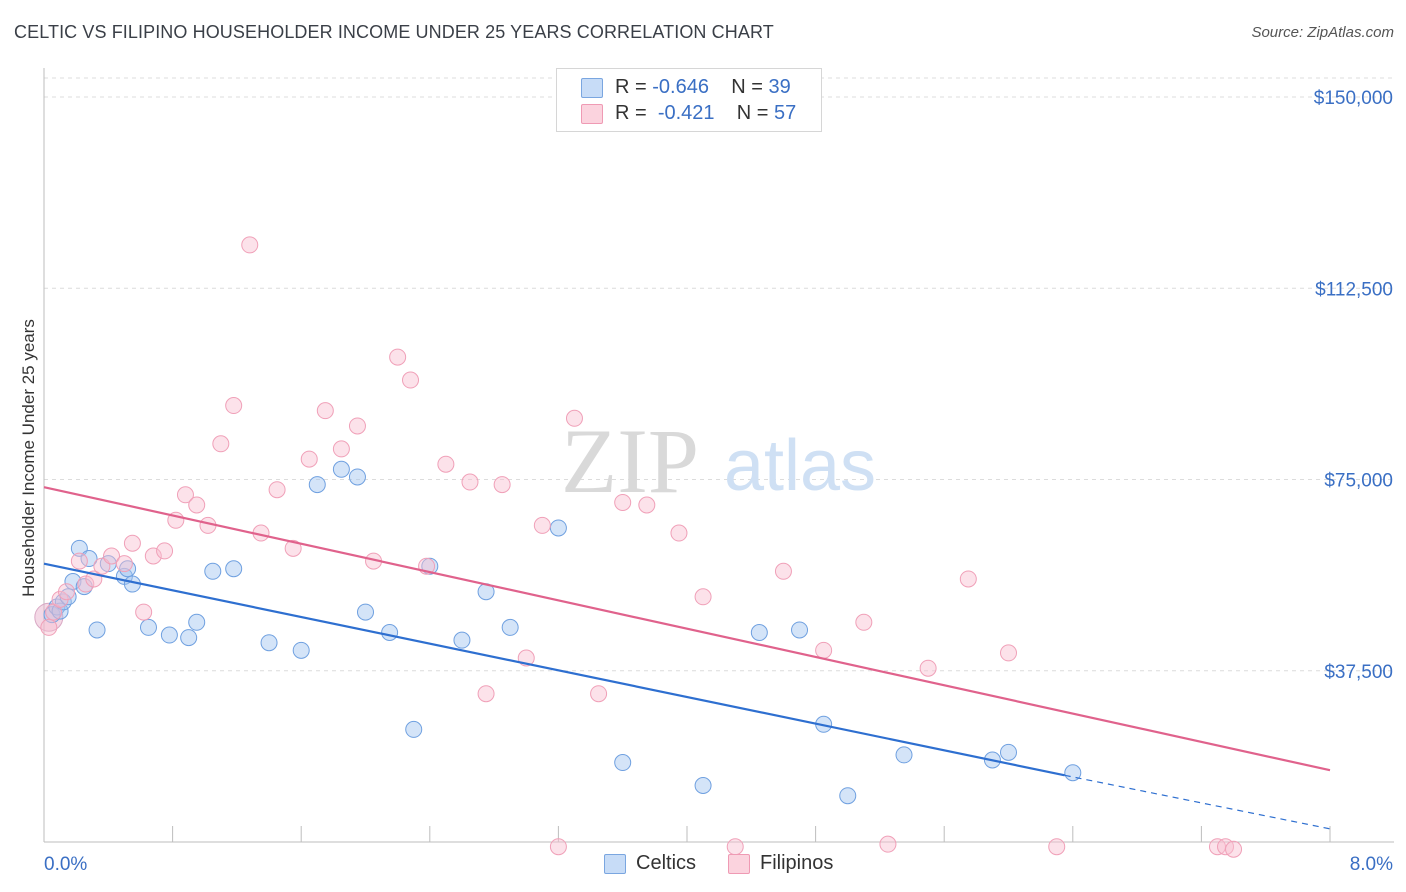  Describe the element at coordinates (680, 87) in the screenshot. I see `legend-r-value: -0.646` at that location.